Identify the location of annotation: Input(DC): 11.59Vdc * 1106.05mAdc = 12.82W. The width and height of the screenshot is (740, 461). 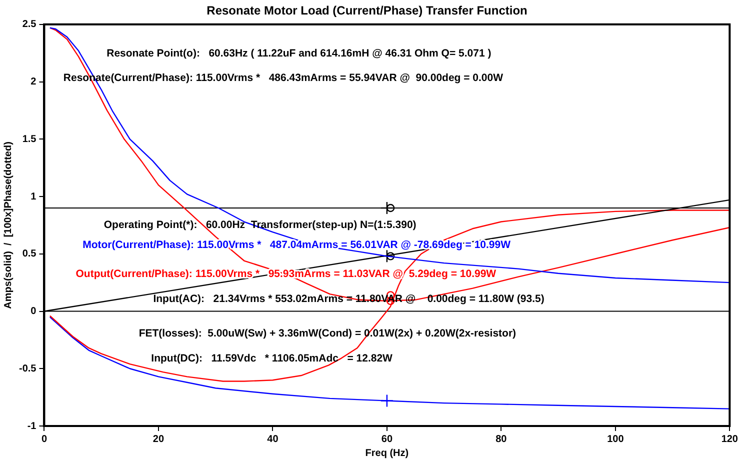
(272, 358).